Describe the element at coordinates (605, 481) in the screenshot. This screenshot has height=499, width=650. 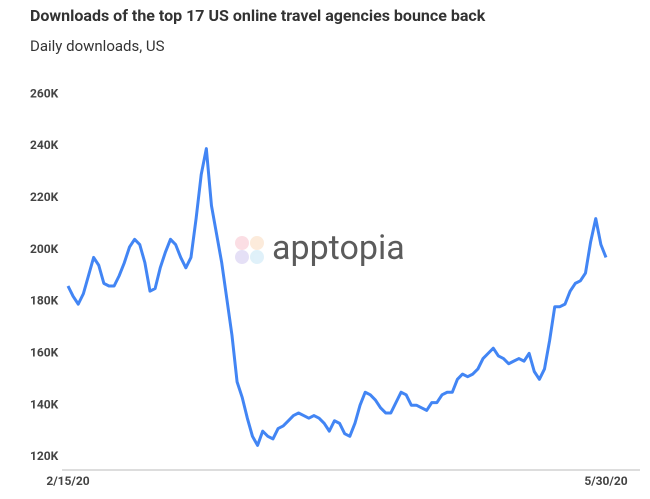
I see `x-tick-label: 5/30/20` at that location.